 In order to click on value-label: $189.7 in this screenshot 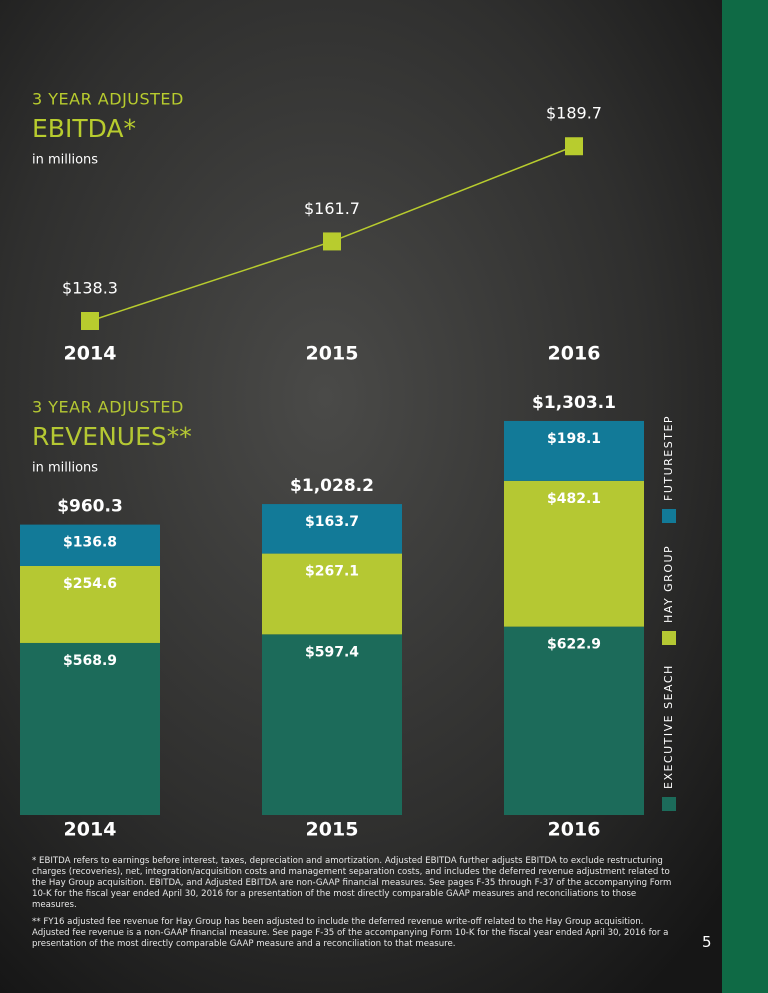, I will do `click(574, 113)`.